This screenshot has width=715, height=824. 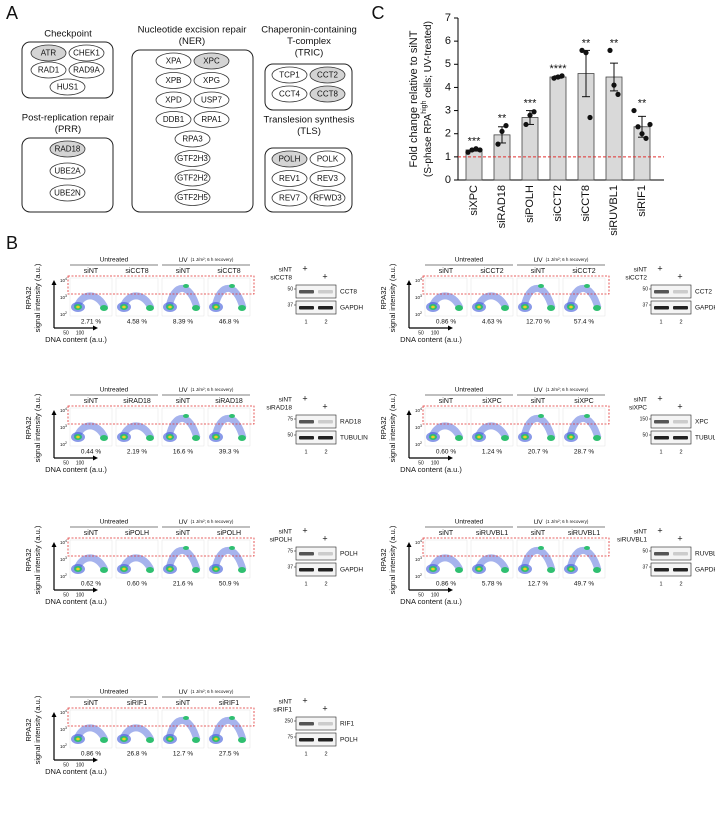 I want to click on blot-condition: siRAD18, so click(x=279, y=408).